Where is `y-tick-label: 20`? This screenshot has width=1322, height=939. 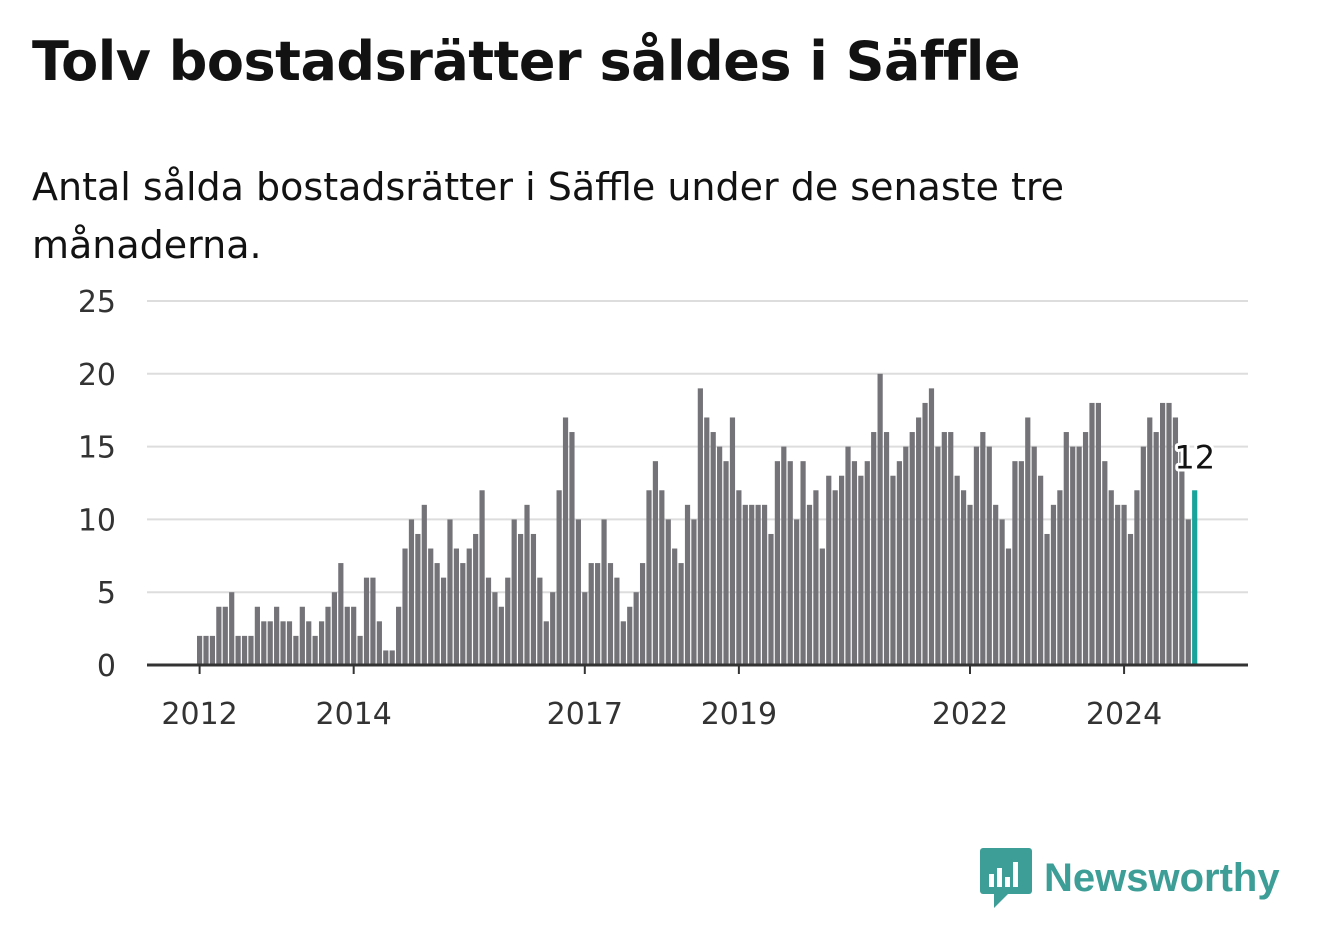 y-tick-label: 20 is located at coordinates (97, 375).